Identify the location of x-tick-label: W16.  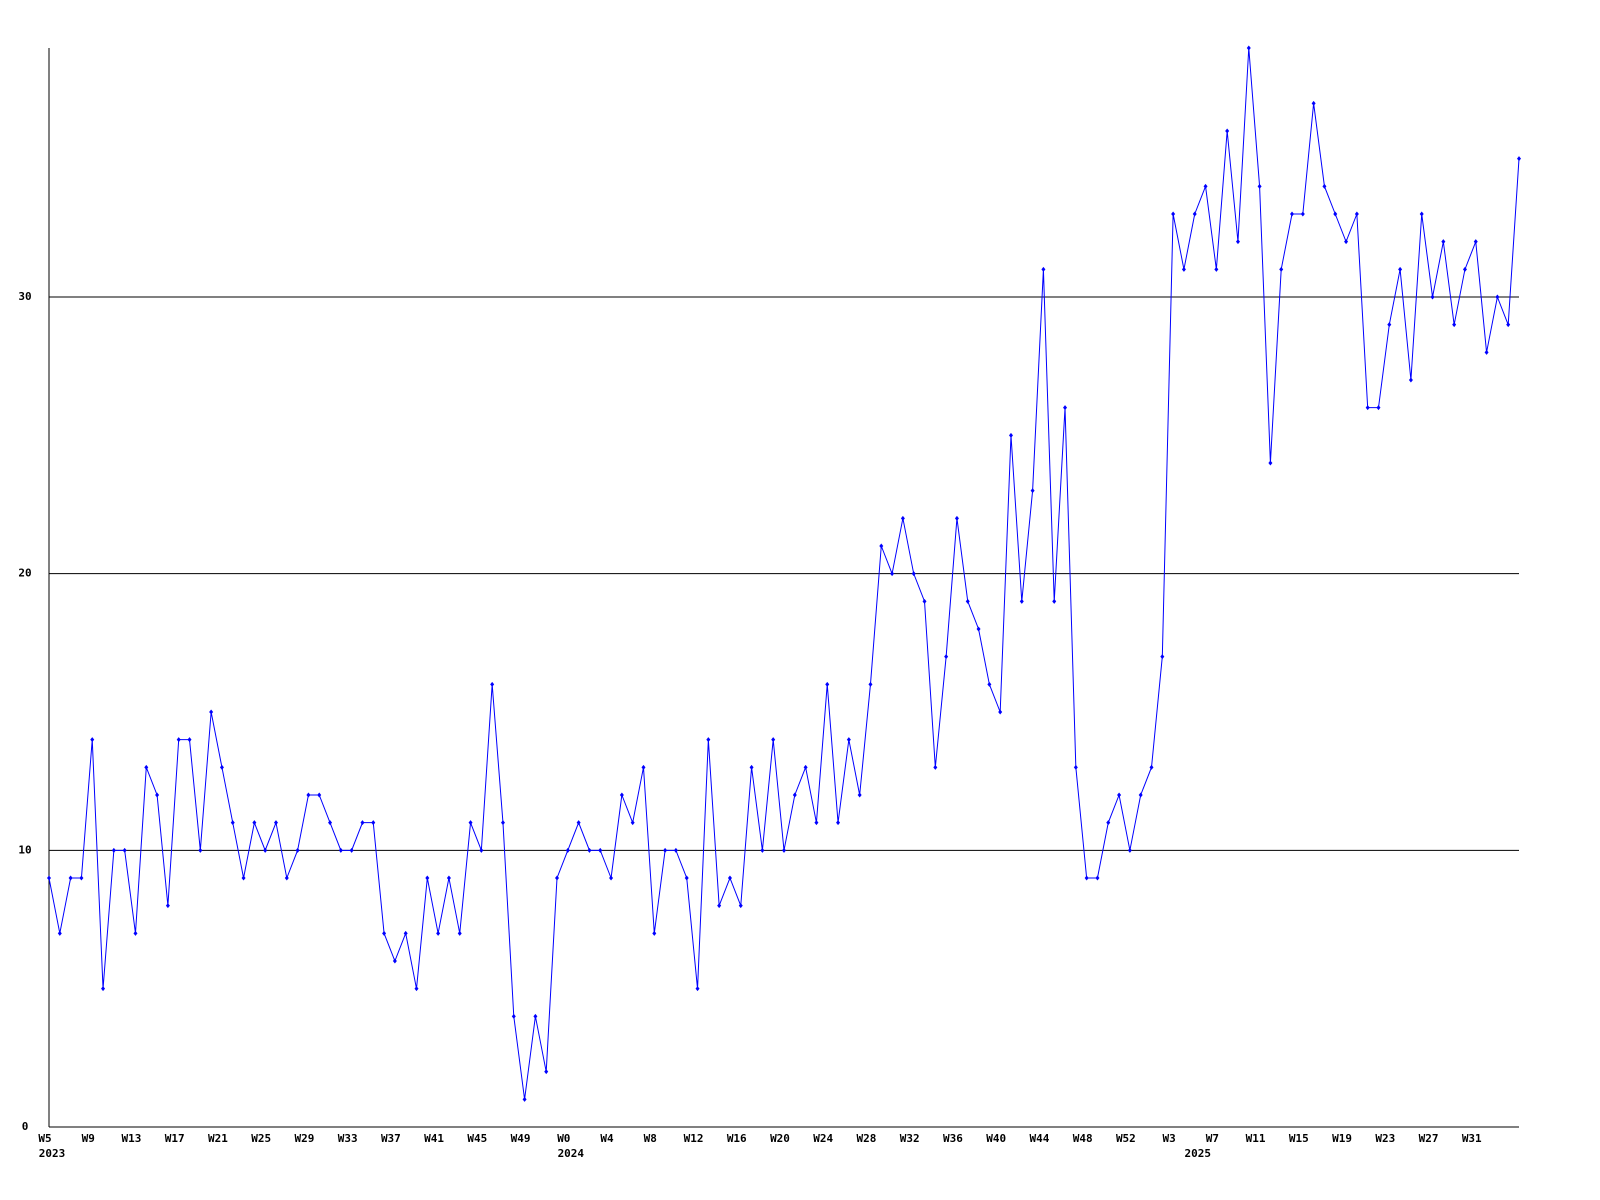
(737, 1138).